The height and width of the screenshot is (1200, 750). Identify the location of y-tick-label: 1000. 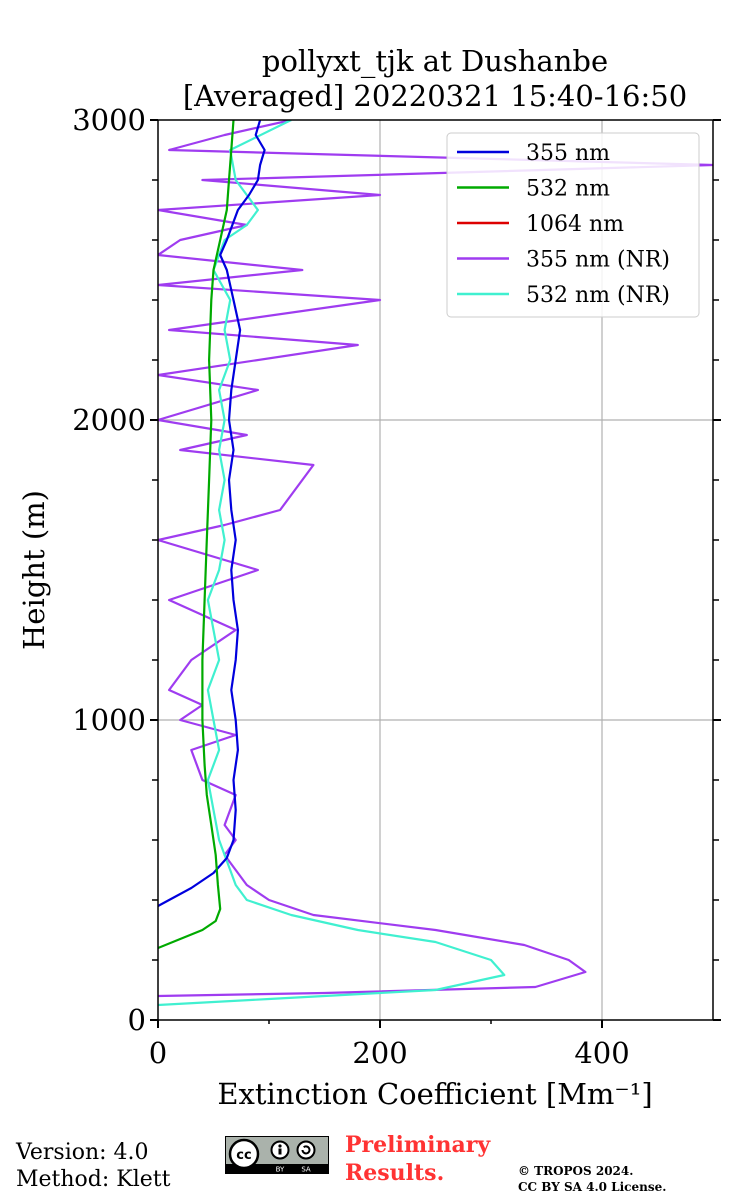
(109, 720).